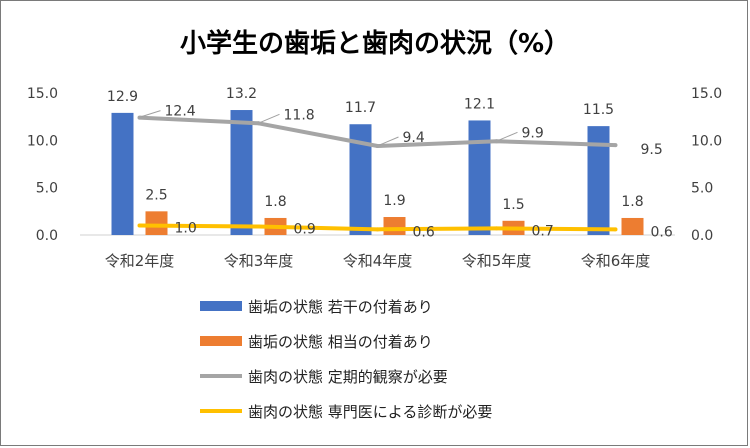 This screenshot has width=750, height=448. I want to click on data-label: 1.9, so click(394, 201).